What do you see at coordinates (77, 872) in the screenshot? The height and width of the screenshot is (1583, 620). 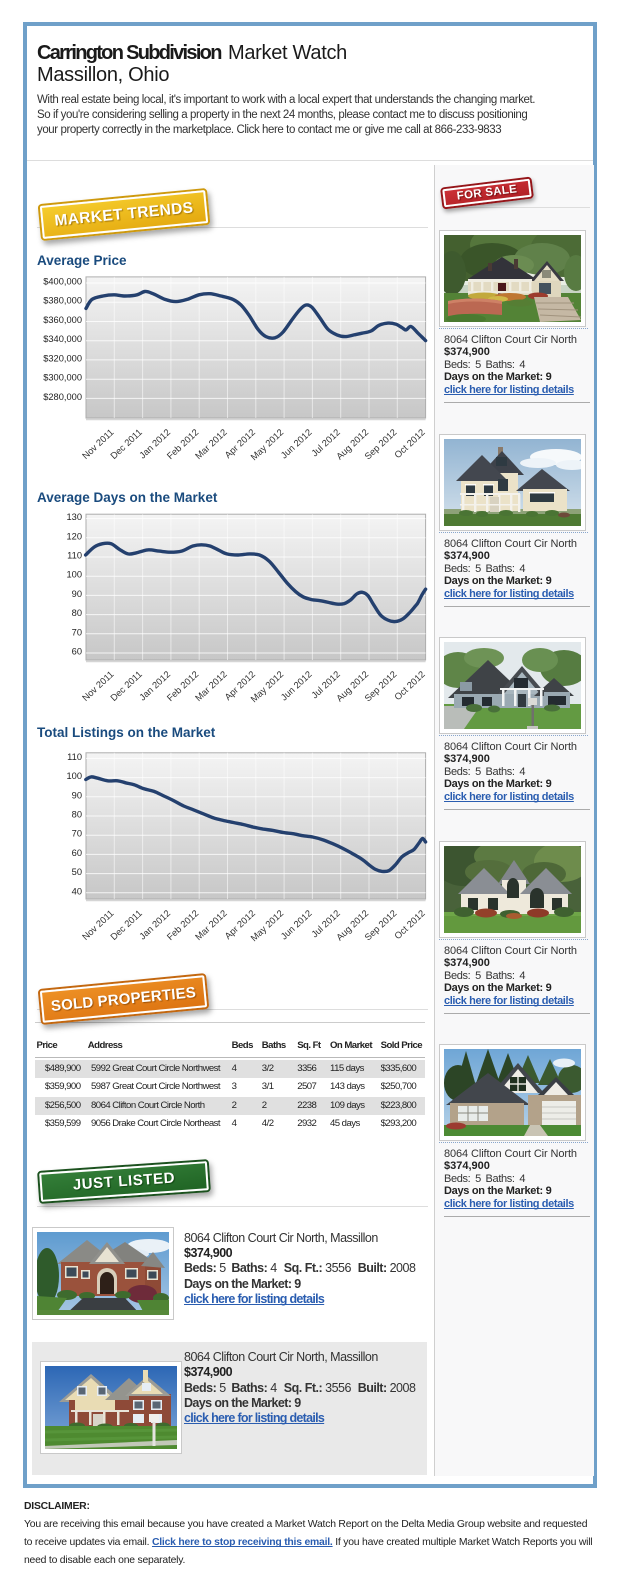 I see `svg-text: 50` at bounding box center [77, 872].